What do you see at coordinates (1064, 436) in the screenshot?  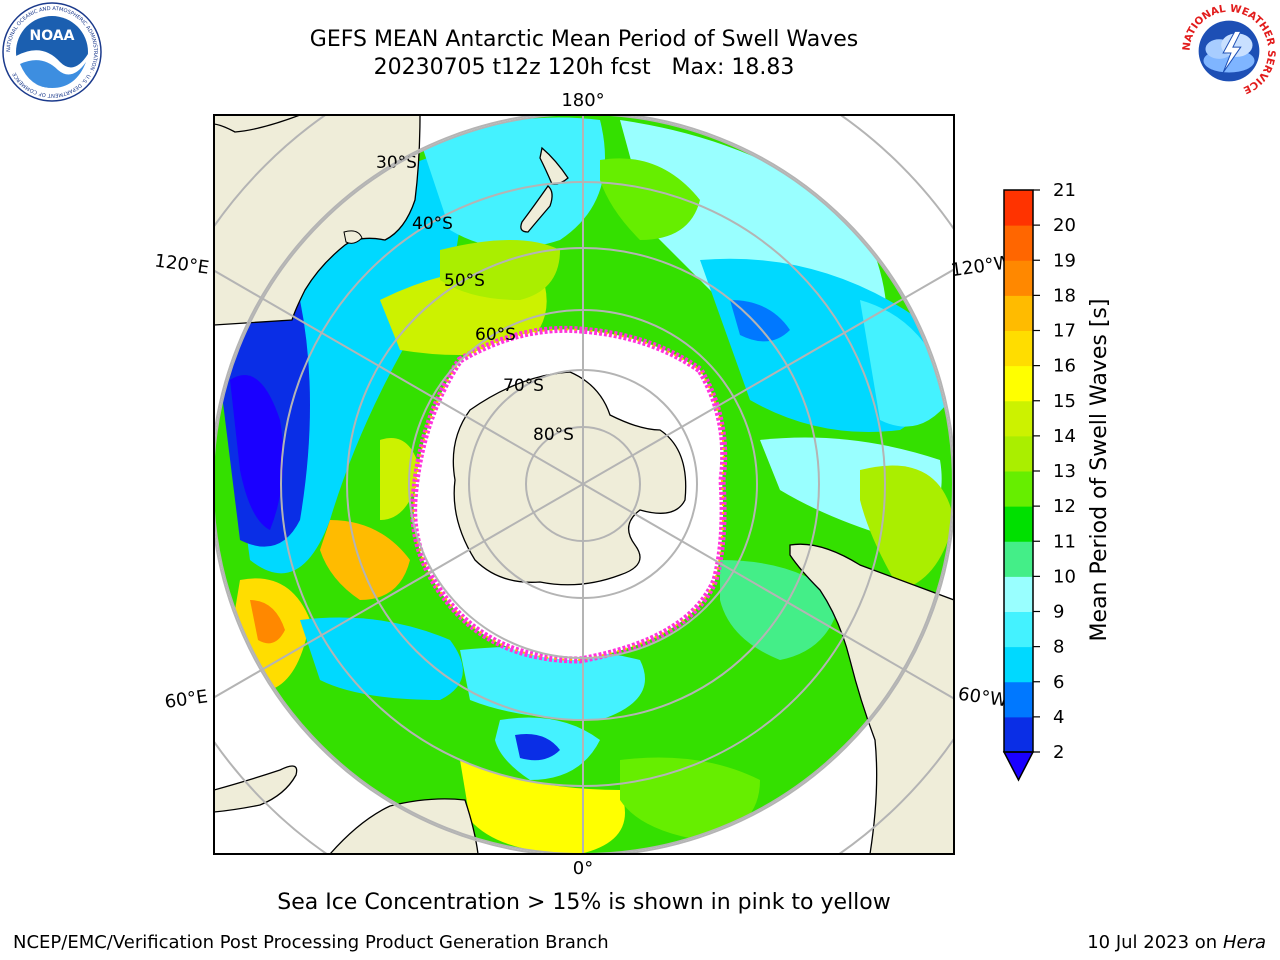 I see `colorbar-tick-label: 14` at bounding box center [1064, 436].